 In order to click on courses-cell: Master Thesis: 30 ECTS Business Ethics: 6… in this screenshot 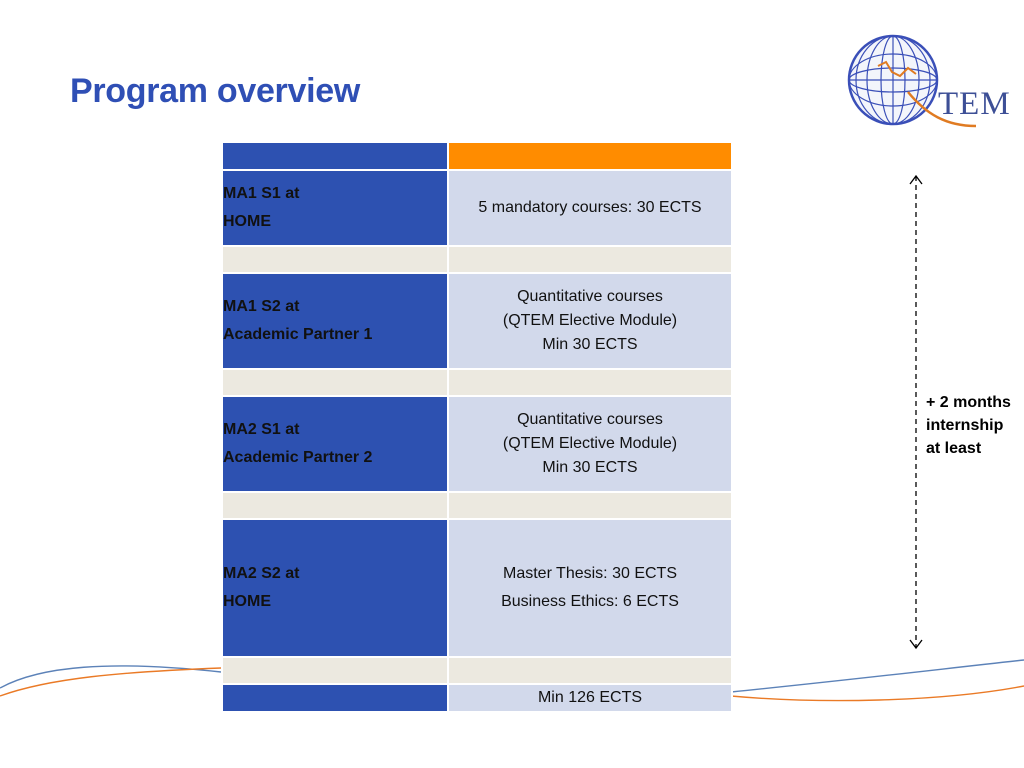, I will do `click(590, 588)`.